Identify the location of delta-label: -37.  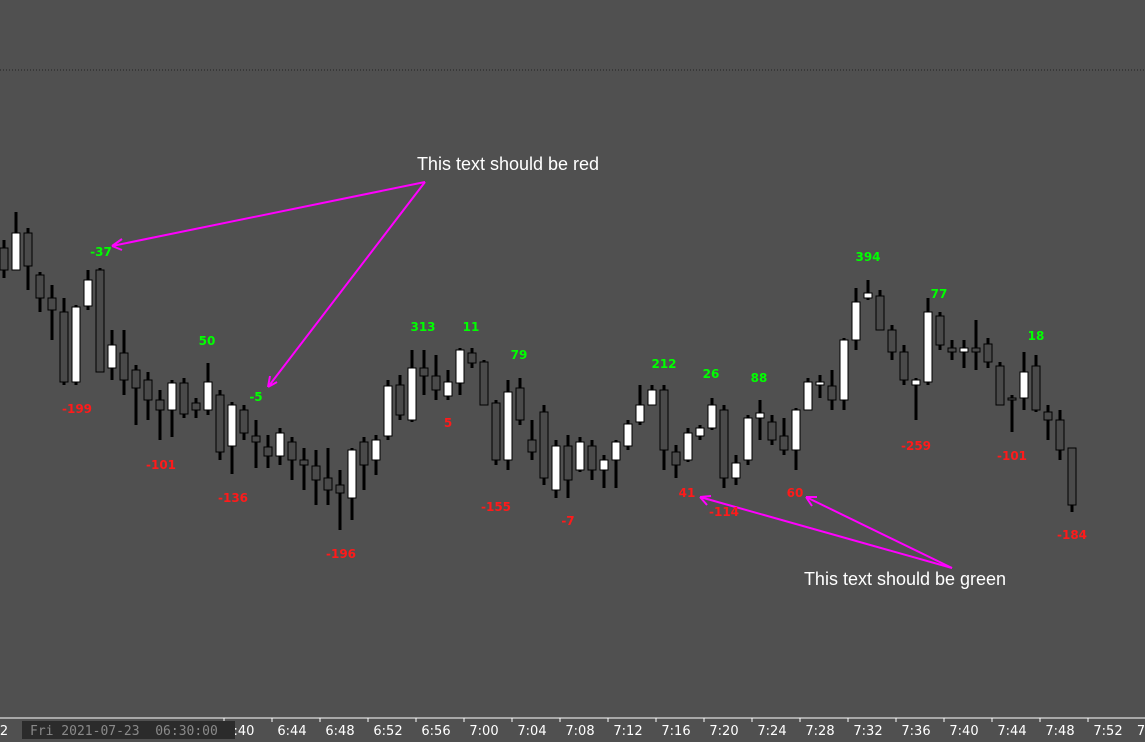
(101, 252).